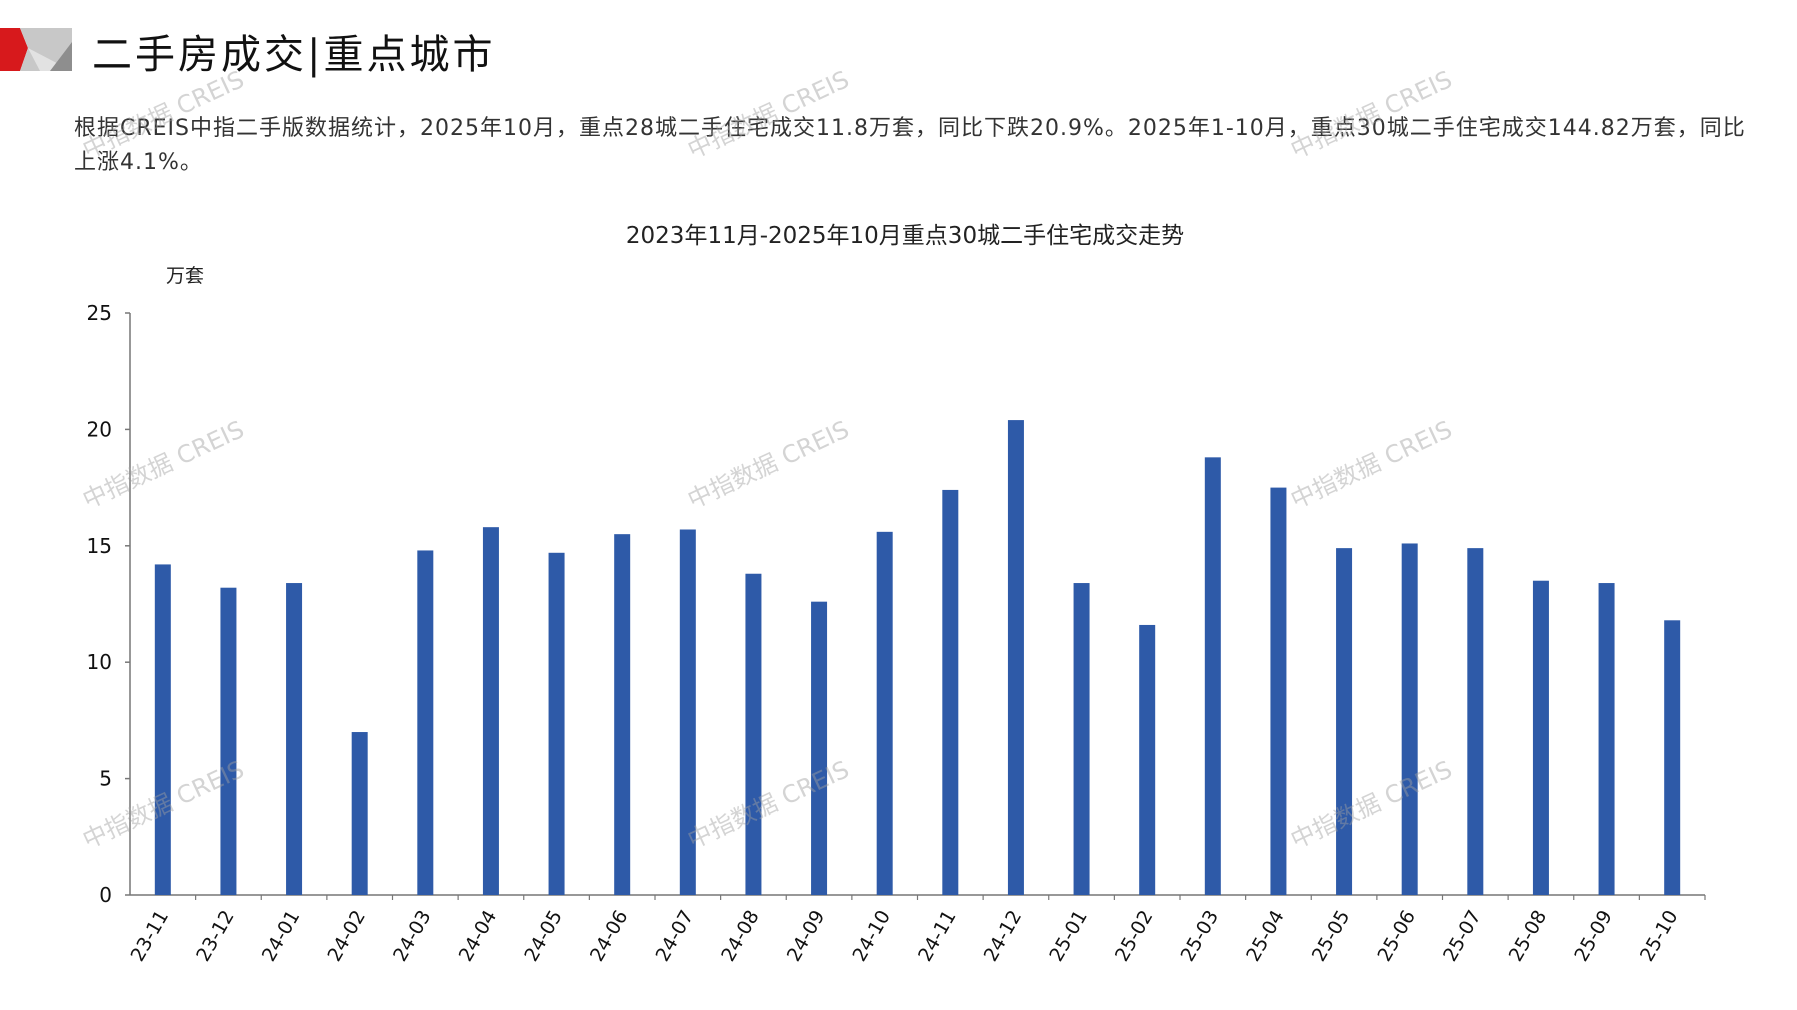 Image resolution: width=1797 pixels, height=1010 pixels. I want to click on x-tick-label: 25-05, so click(1331, 936).